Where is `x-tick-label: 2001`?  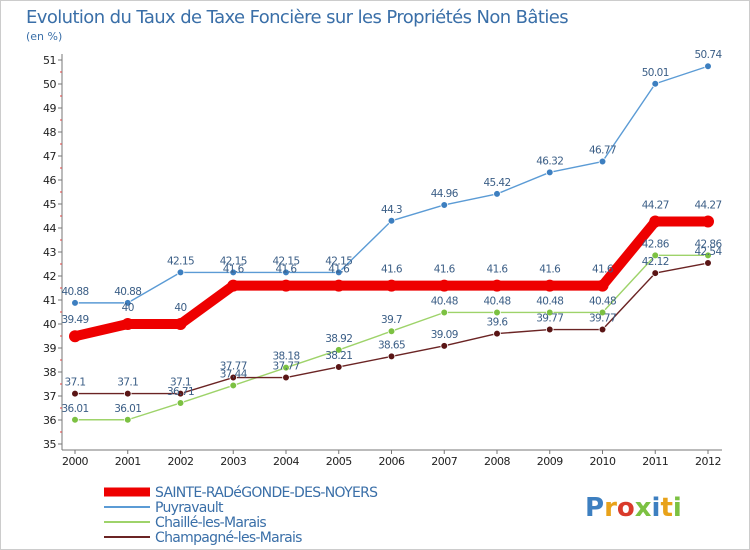
x-tick-label: 2001 is located at coordinates (128, 461).